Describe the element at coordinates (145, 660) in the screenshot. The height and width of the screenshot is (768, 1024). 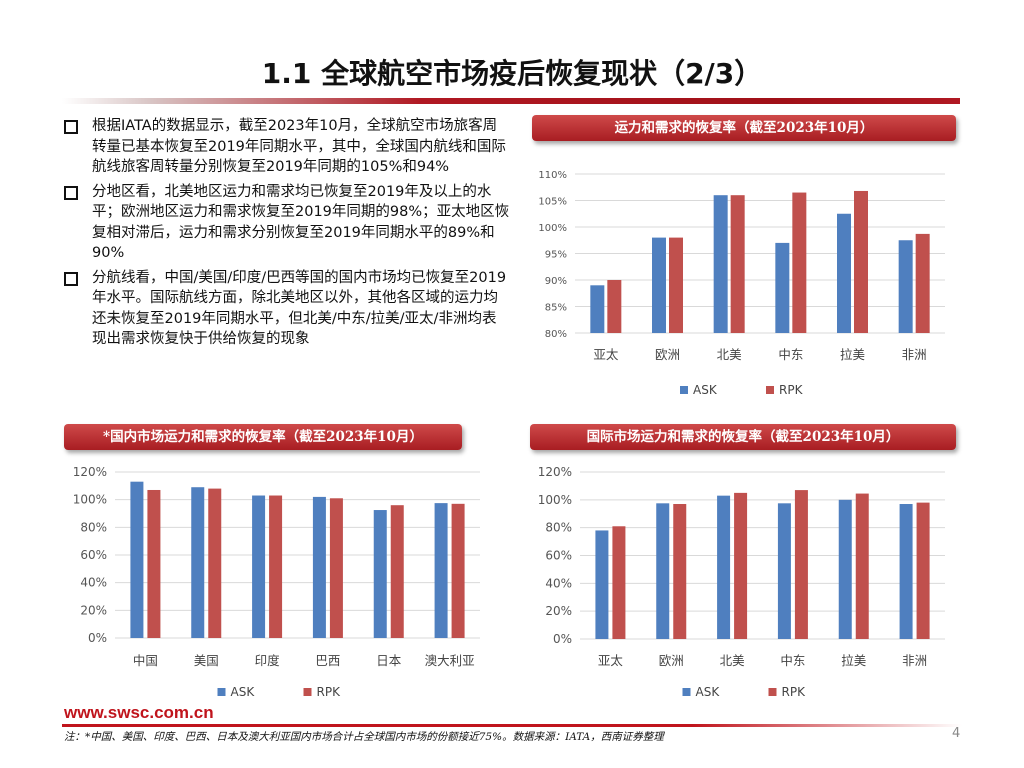
I see `x-category-label: 中国` at that location.